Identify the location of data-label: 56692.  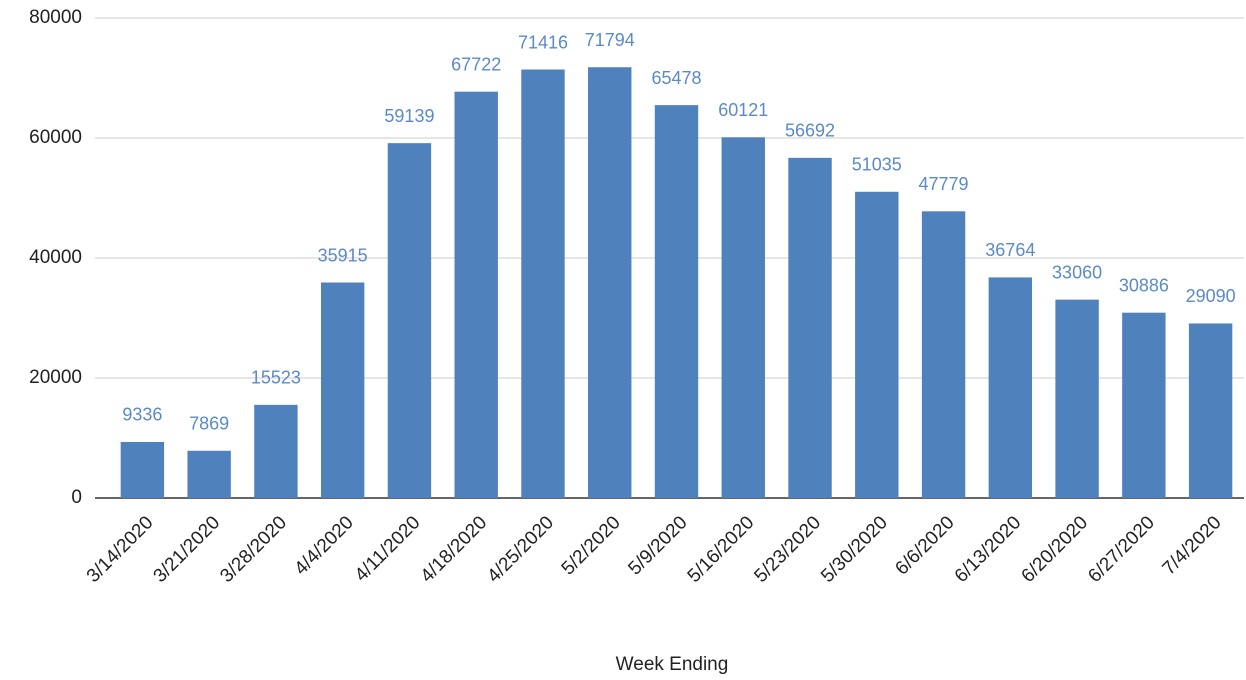
(810, 131).